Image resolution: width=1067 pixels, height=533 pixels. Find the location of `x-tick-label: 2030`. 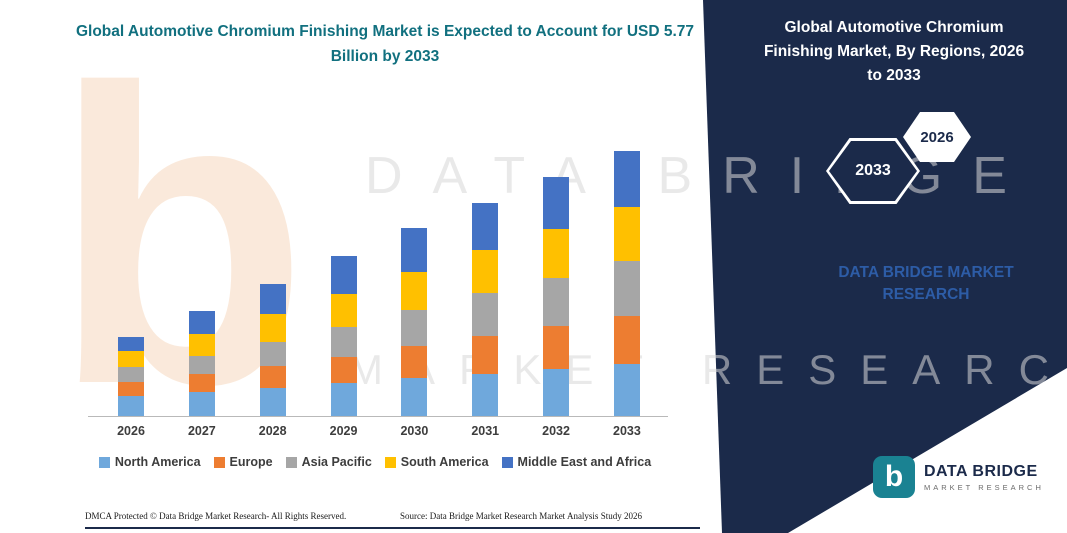

x-tick-label: 2030 is located at coordinates (414, 431).